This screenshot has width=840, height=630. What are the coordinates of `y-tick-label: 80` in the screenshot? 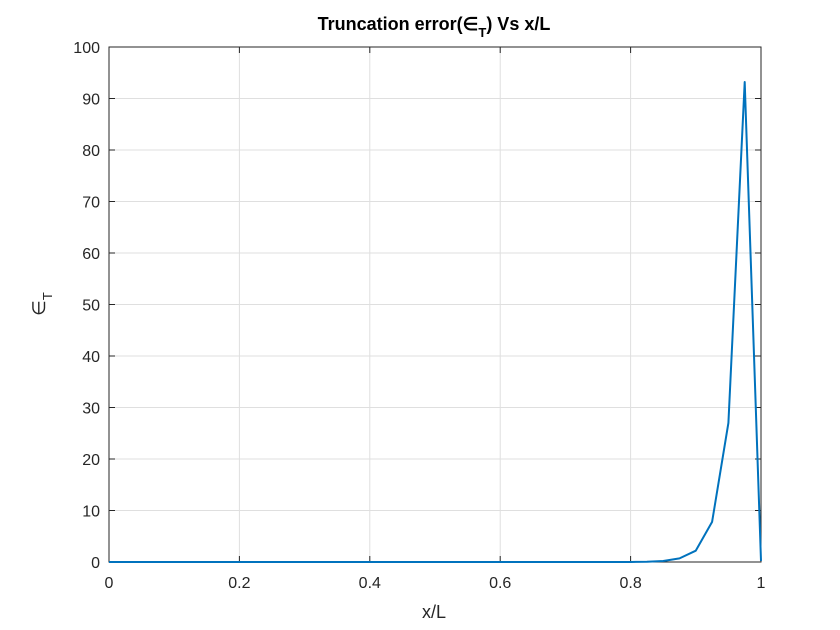 It's located at (91, 151).